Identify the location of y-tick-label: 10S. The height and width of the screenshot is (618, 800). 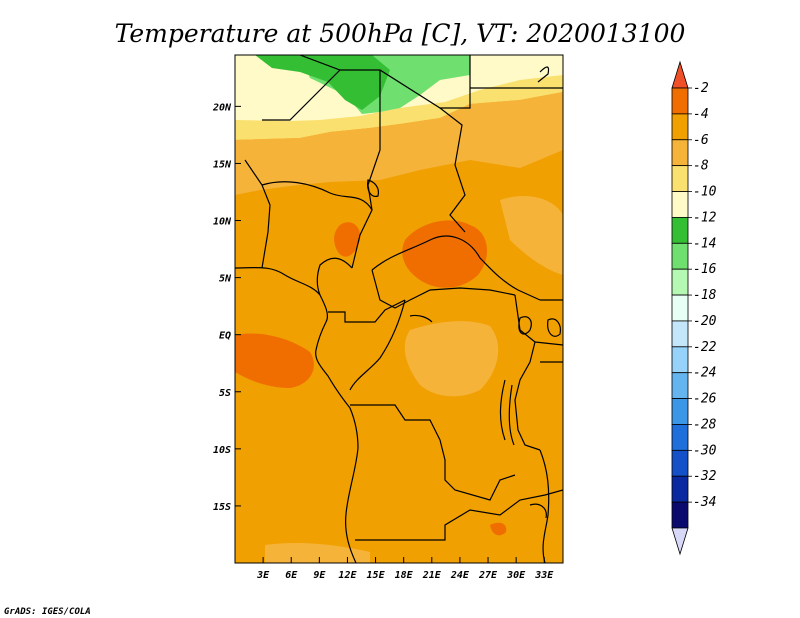
(222, 450).